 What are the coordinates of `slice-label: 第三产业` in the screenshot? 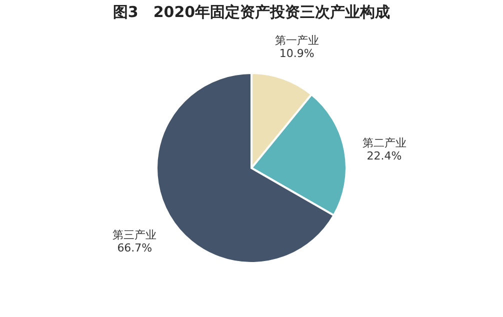 It's located at (134, 235).